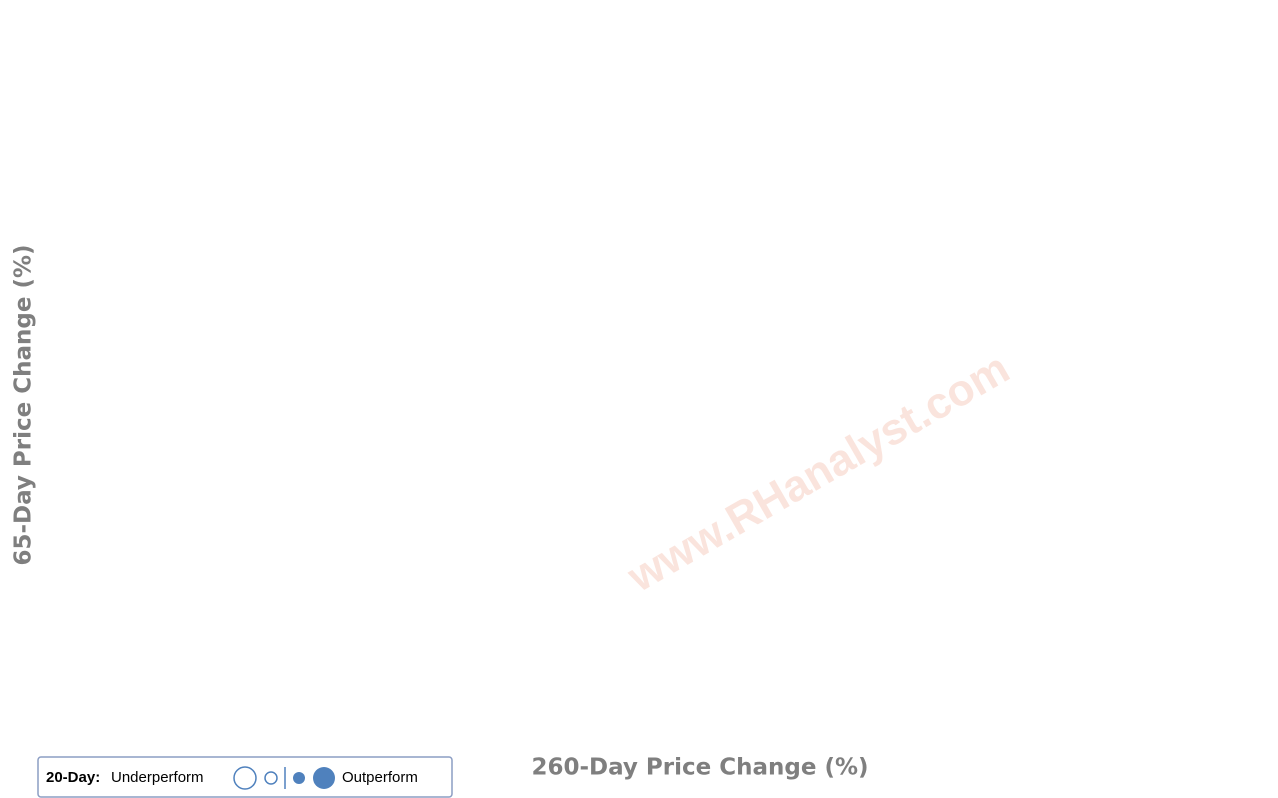 Image resolution: width=1278 pixels, height=798 pixels. I want to click on legend-low: Underperform, so click(157, 777).